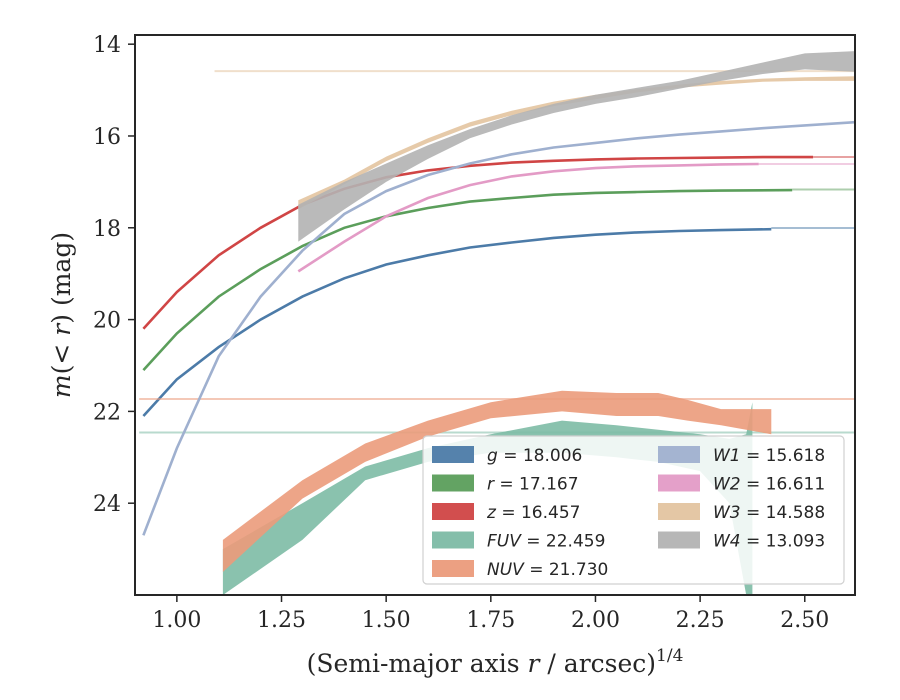 The width and height of the screenshot is (900, 700). I want to click on legend-frame, so click(633, 510).